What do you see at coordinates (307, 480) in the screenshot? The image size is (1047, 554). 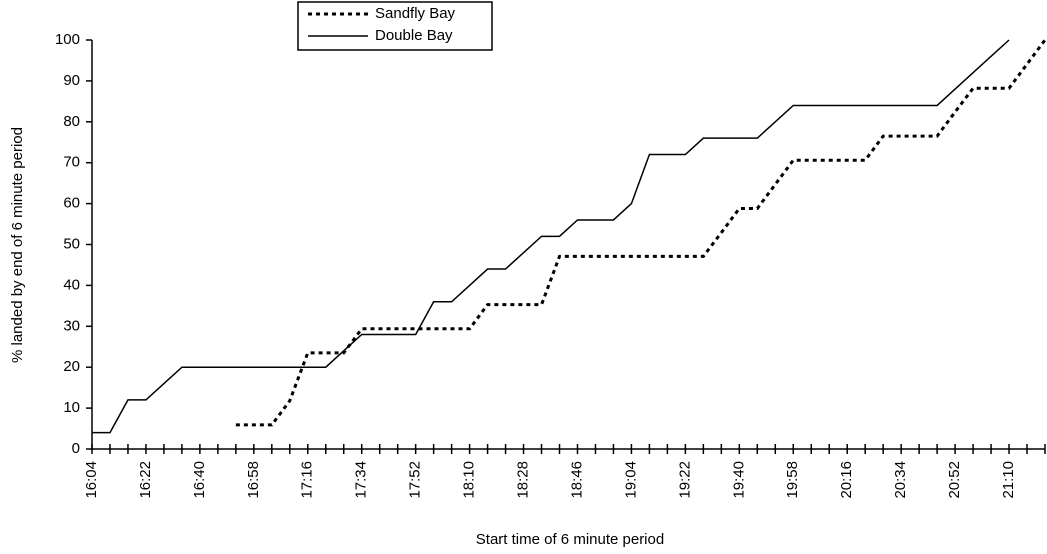 I see `x-tick-label: 17:16` at bounding box center [307, 480].